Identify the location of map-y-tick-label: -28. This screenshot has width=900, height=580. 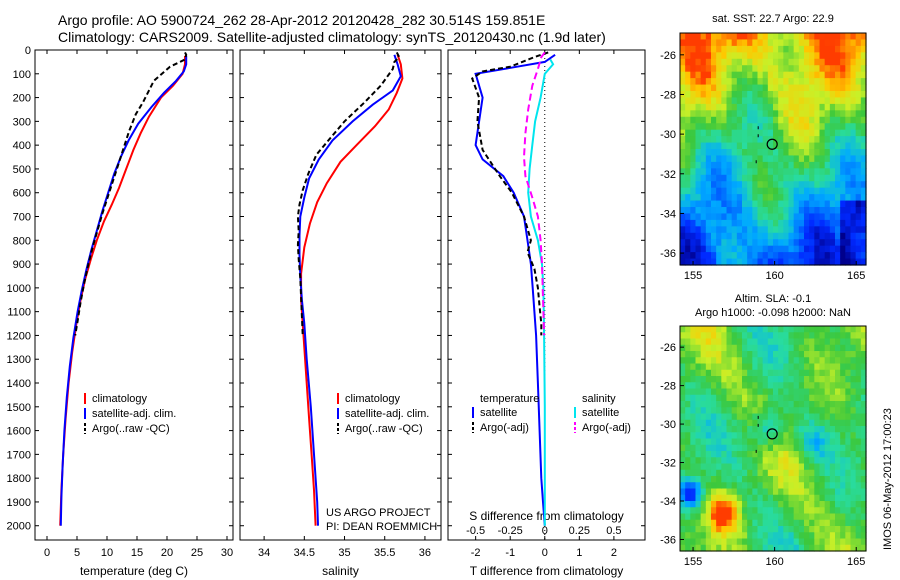
(668, 95).